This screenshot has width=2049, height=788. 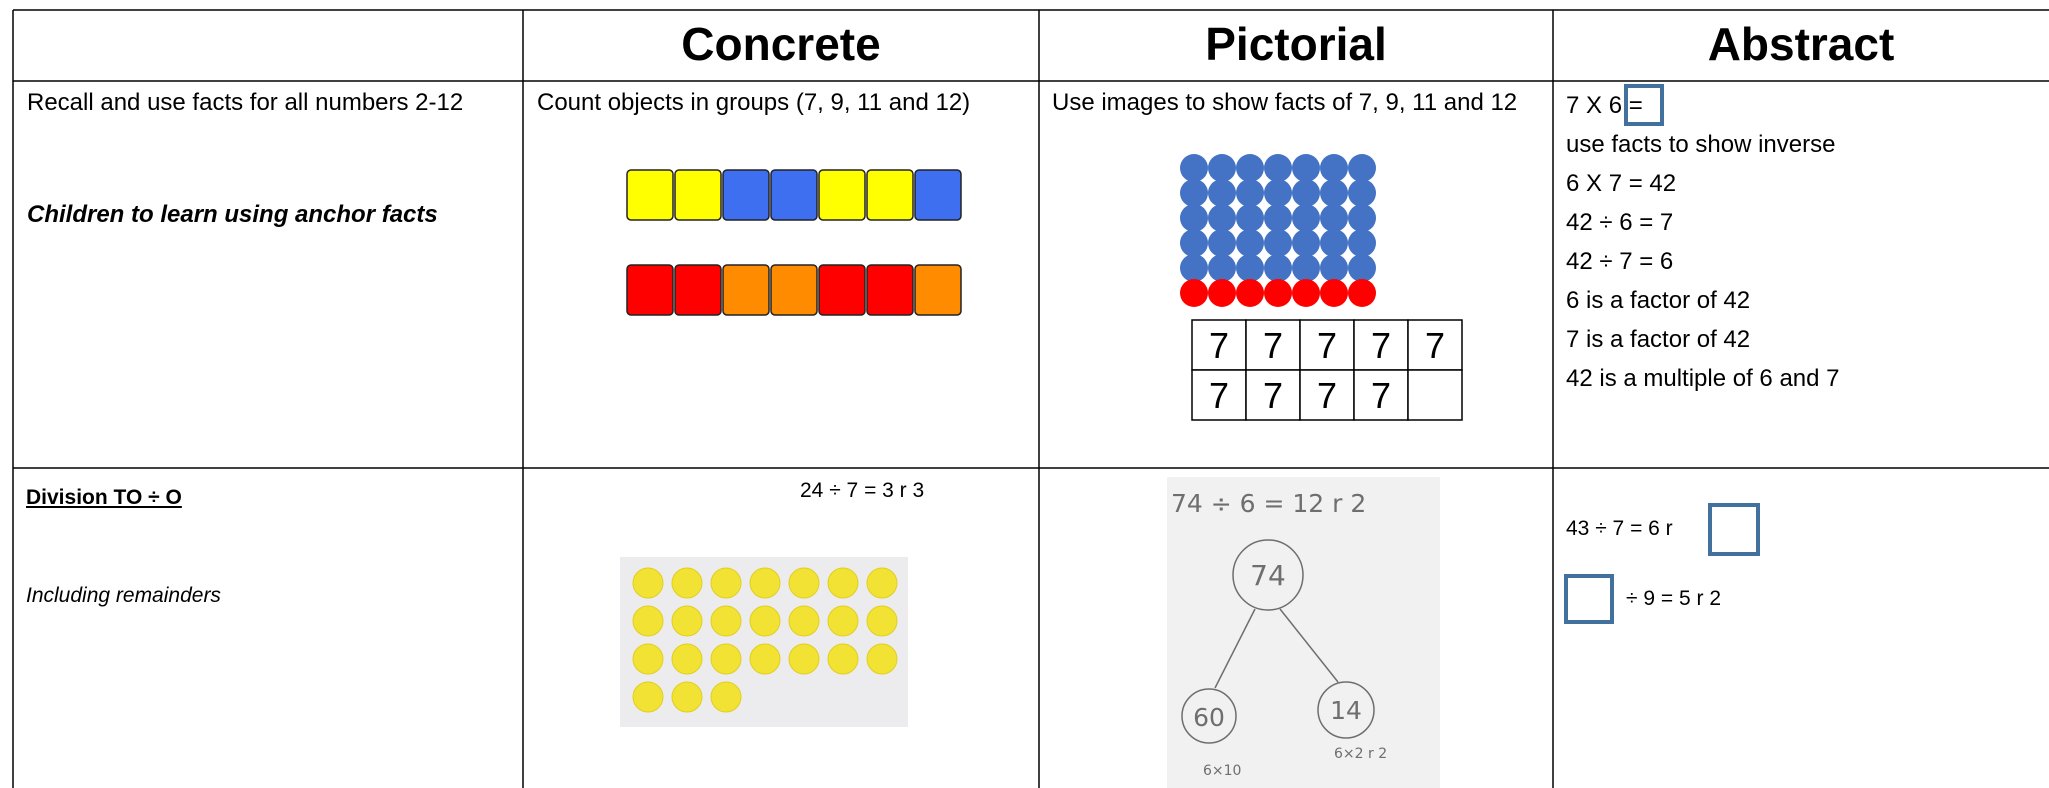 I want to click on number-grid: 7 7 7 7 77 7 7 7, so click(x=1327, y=370).